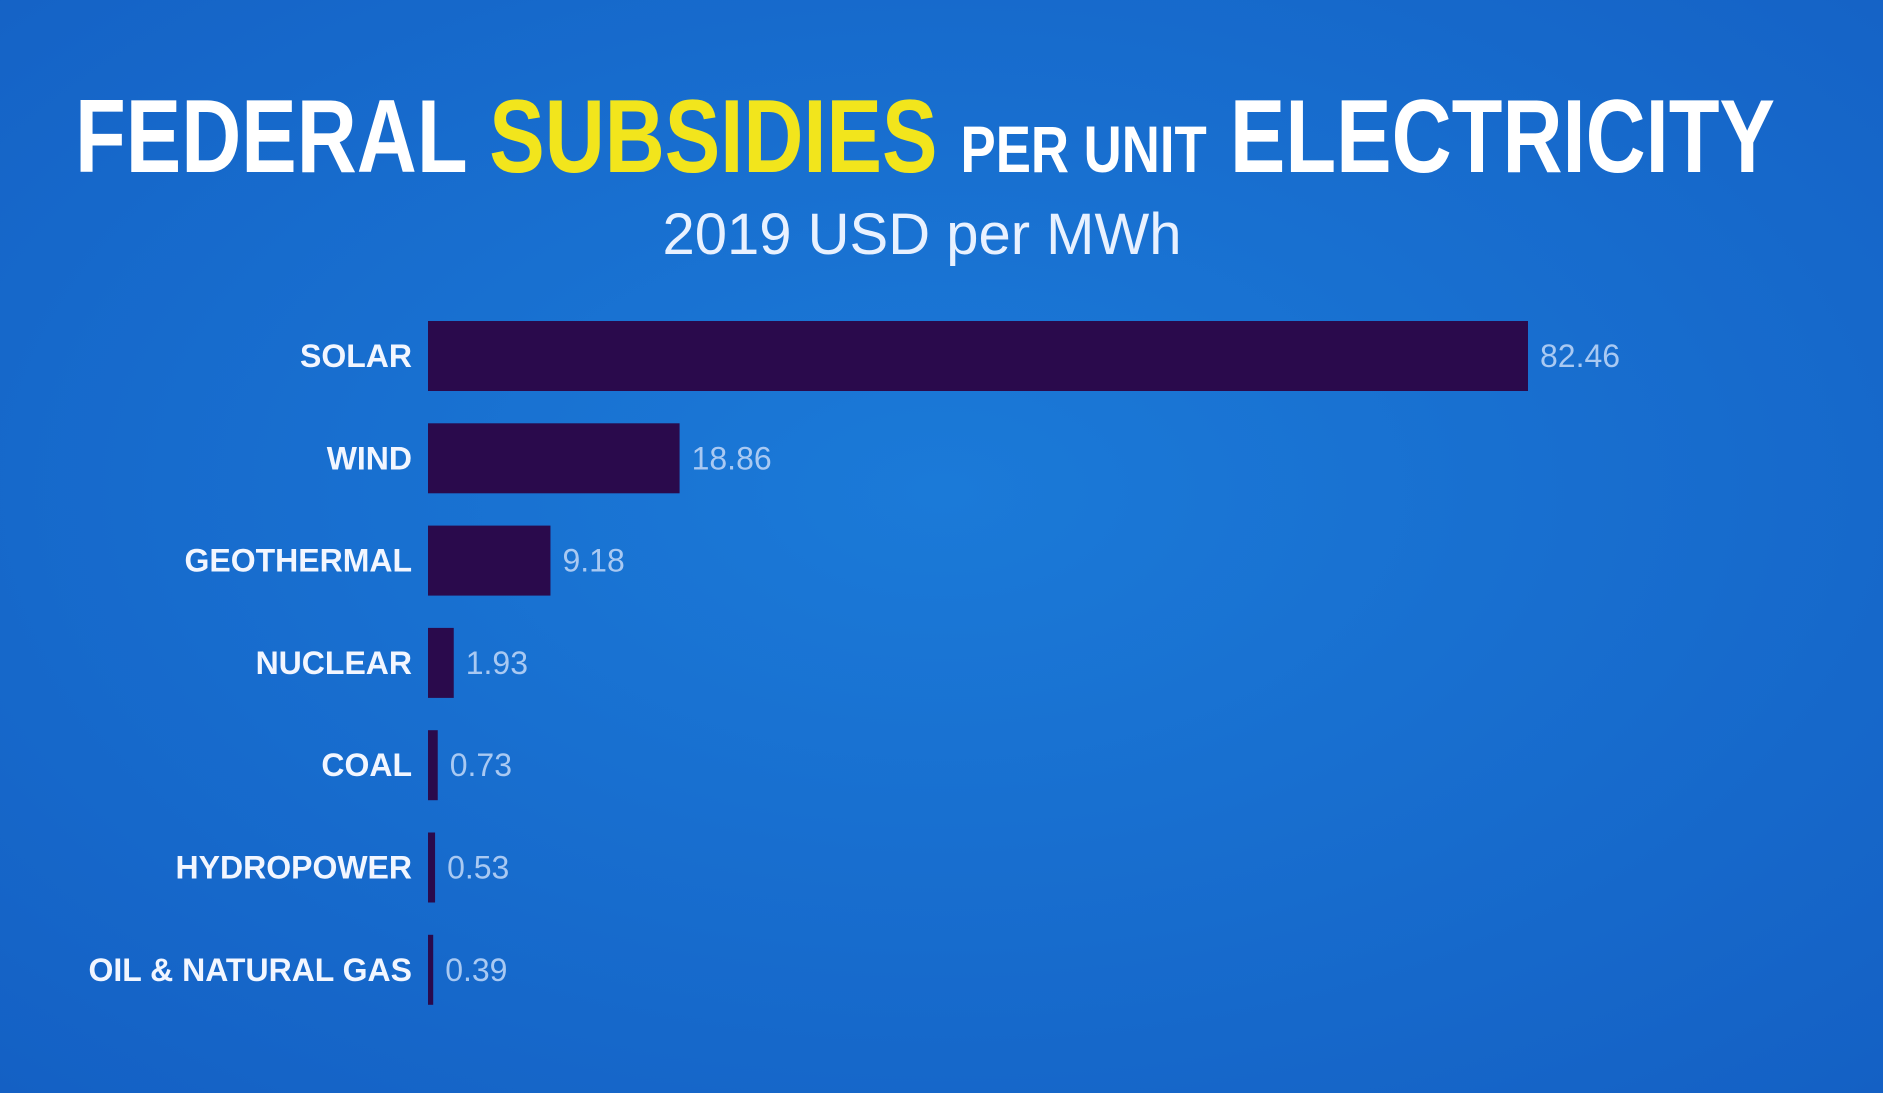 Image resolution: width=1883 pixels, height=1093 pixels. I want to click on category-label: HYDROPOWER, so click(294, 868).